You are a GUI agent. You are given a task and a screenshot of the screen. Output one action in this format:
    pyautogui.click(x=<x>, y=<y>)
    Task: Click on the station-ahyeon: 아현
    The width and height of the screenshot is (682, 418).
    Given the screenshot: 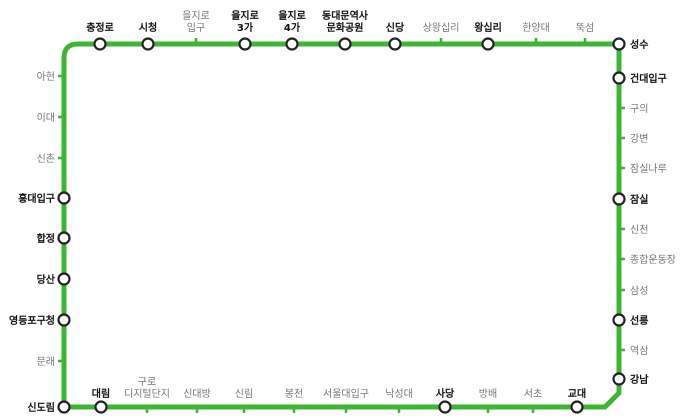 What is the action you would take?
    pyautogui.click(x=50, y=77)
    